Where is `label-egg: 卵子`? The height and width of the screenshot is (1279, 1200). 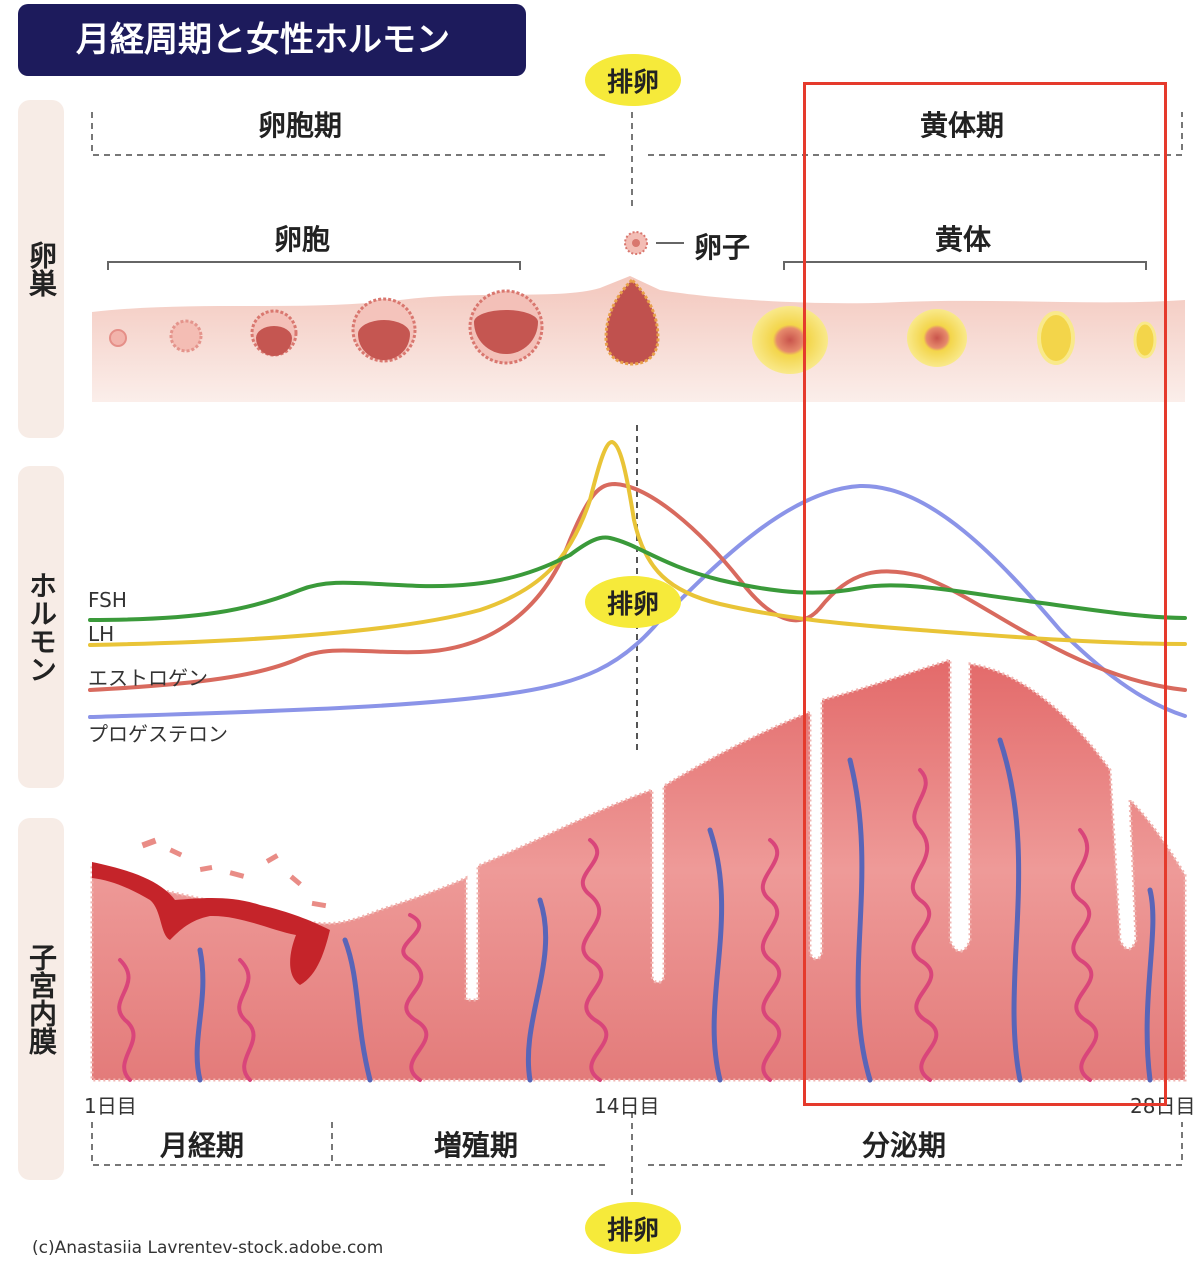 label-egg: 卵子 is located at coordinates (722, 247).